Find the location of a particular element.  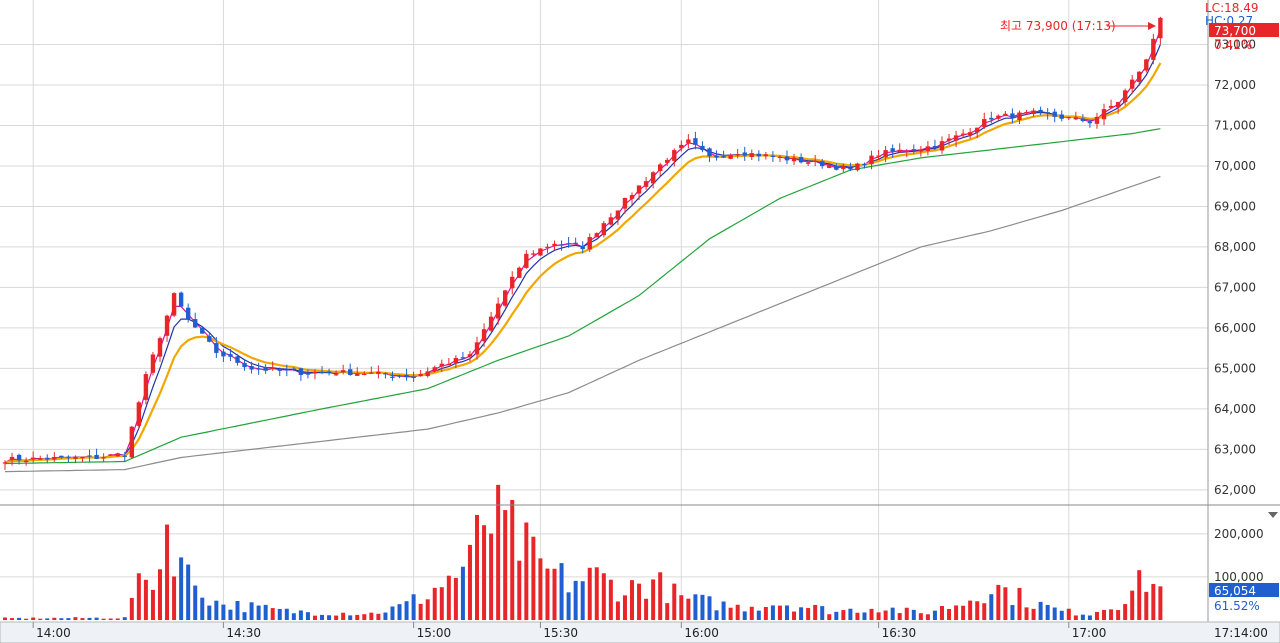

time-tick-label: 15:00 is located at coordinates (434, 633).